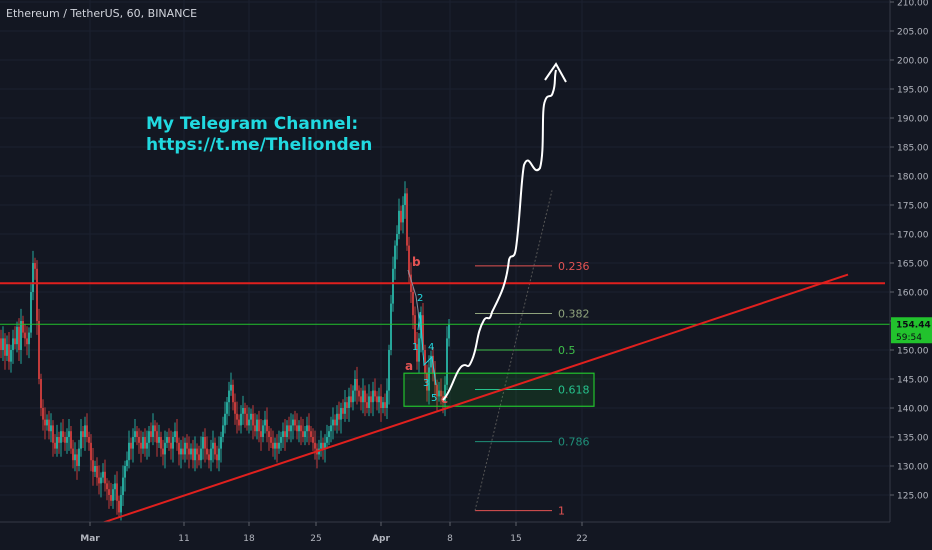  Describe the element at coordinates (513, 350) in the screenshot. I see `fib-trend-line` at that location.